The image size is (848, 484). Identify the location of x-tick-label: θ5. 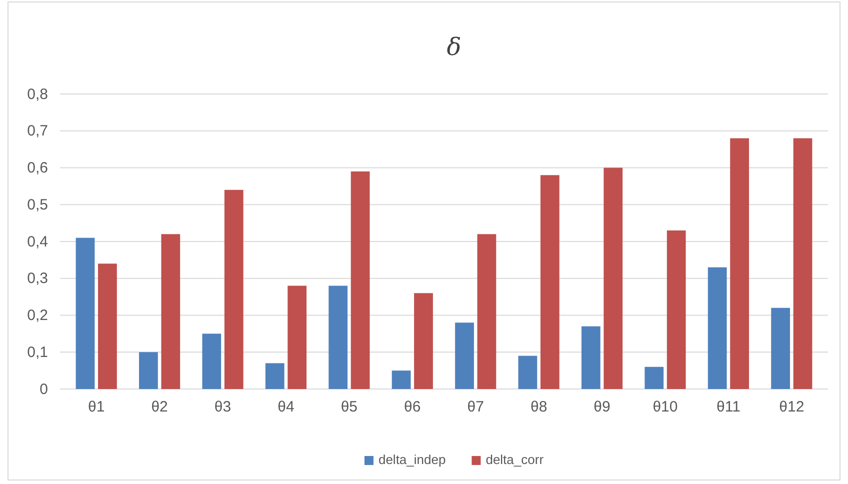
(349, 407).